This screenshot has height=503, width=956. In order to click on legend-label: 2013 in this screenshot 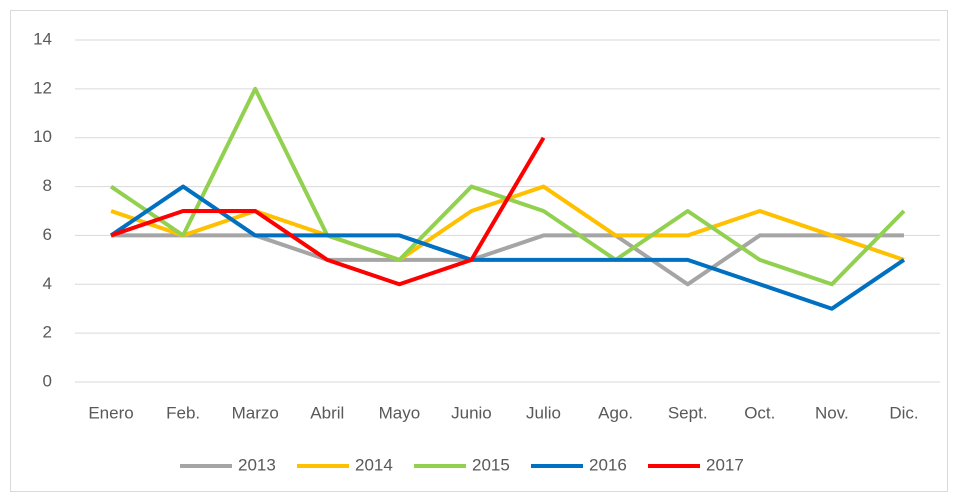, I will do `click(257, 464)`.